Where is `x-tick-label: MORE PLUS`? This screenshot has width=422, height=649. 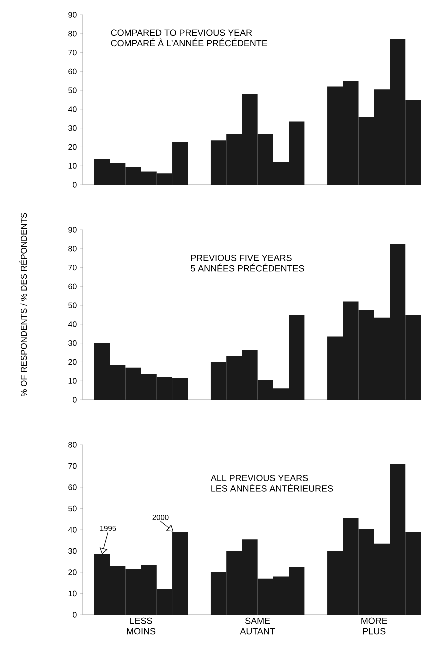
x-tick-label: MORE PLUS is located at coordinates (375, 626).